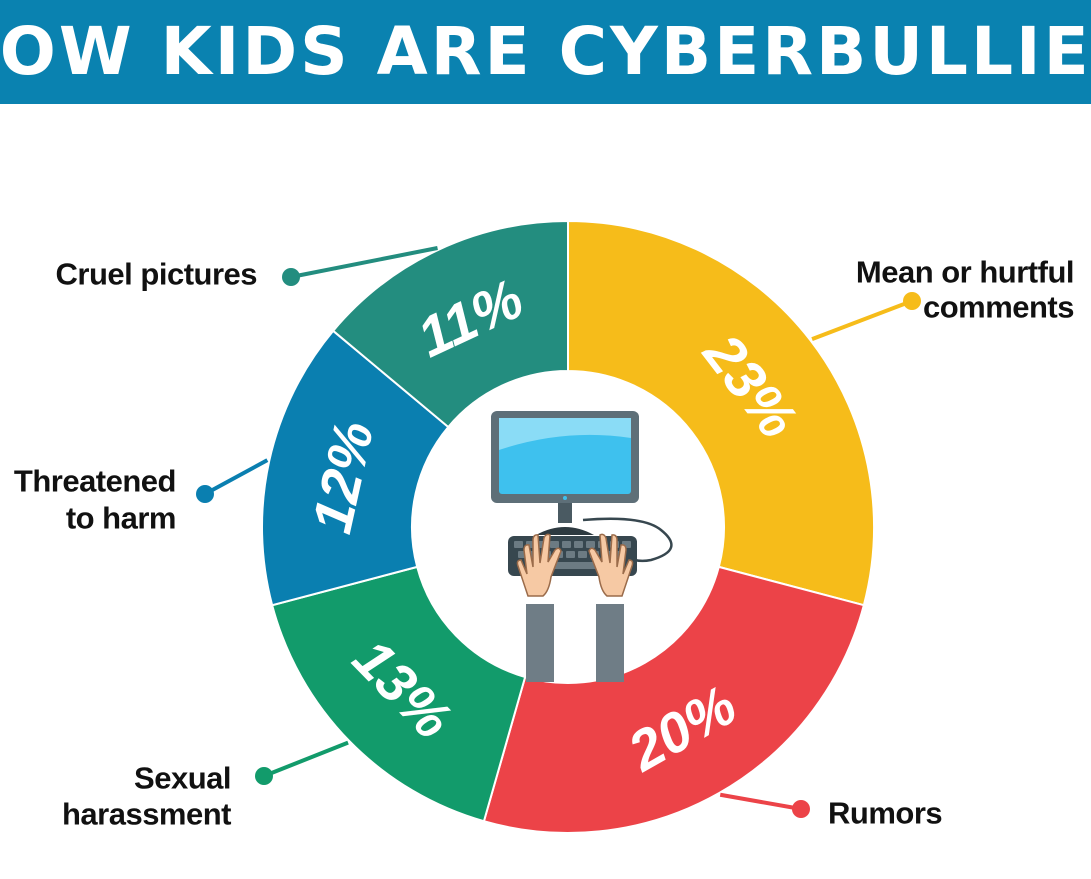  What do you see at coordinates (885, 813) in the screenshot?
I see `category-label: Rumors` at bounding box center [885, 813].